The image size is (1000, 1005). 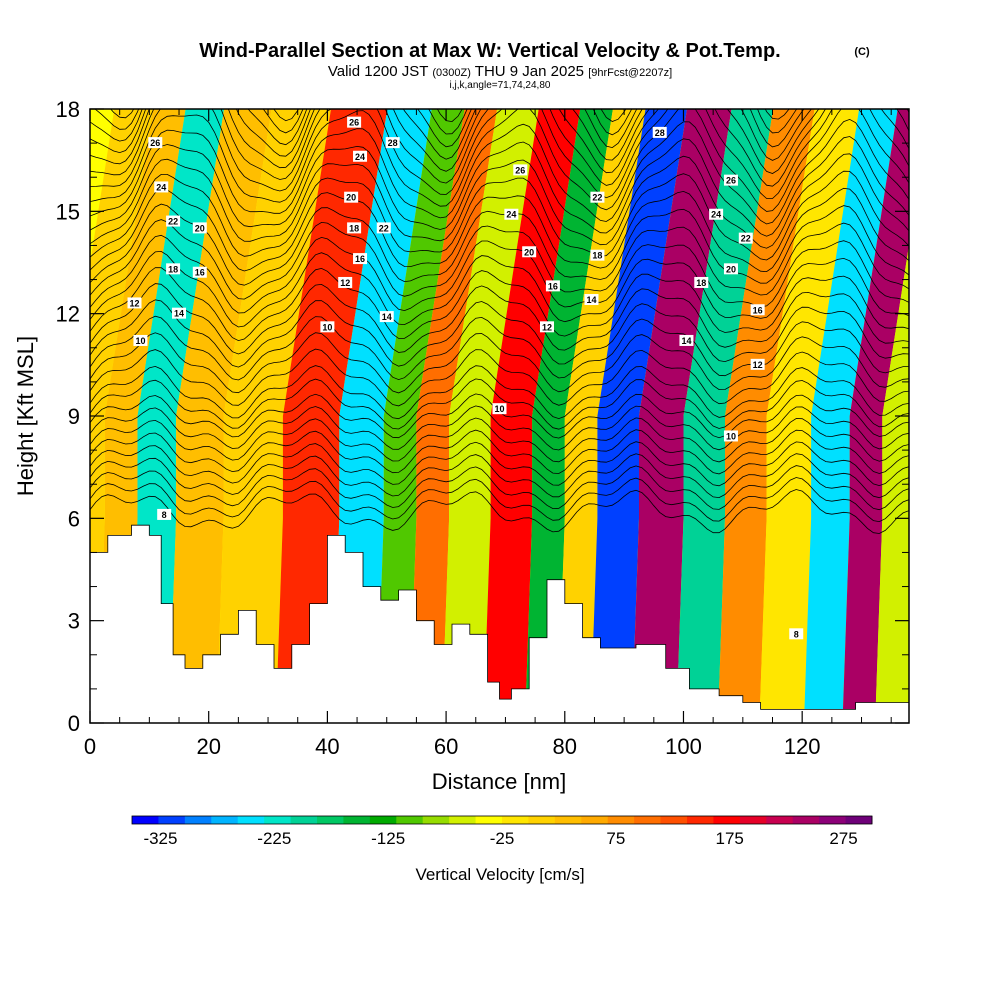 What do you see at coordinates (74, 416) in the screenshot?
I see `y-tick-label: 9` at bounding box center [74, 416].